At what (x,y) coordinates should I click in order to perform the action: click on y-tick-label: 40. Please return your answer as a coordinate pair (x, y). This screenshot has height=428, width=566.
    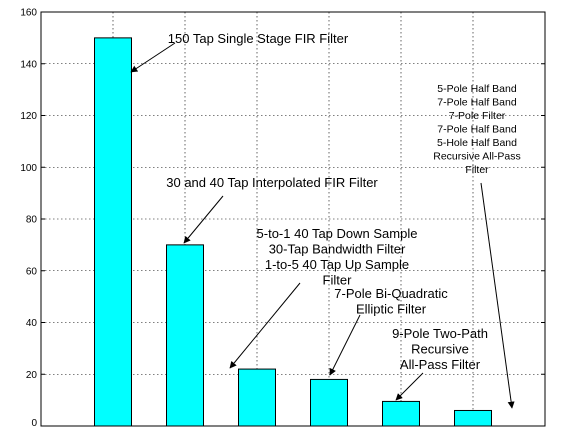
    Looking at the image, I should click on (32, 323).